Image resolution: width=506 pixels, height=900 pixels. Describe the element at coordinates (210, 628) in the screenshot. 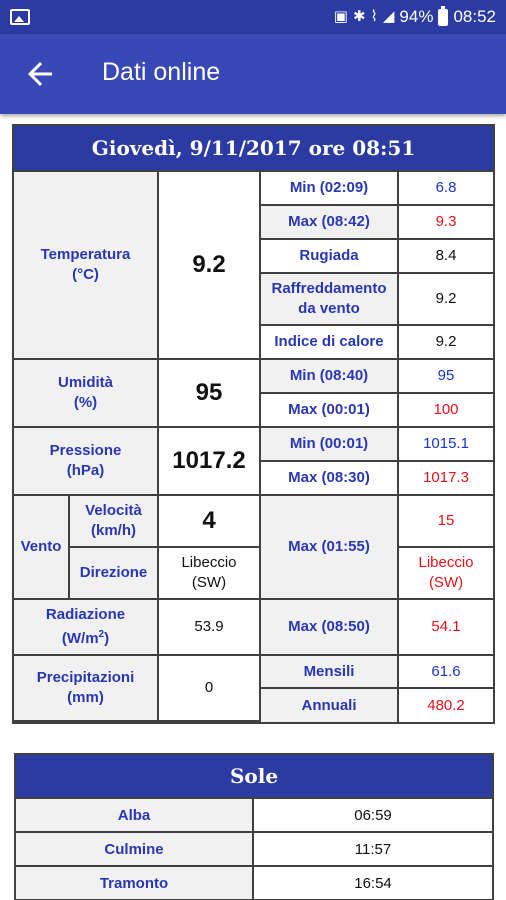

I see `radiazione-value: 53.9` at that location.